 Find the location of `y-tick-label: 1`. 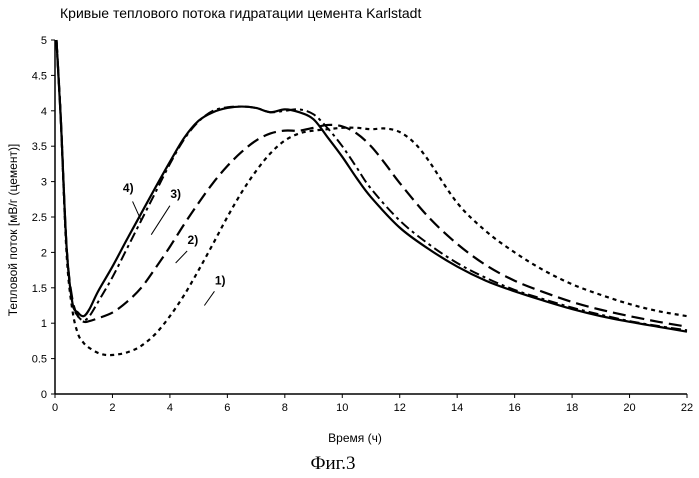

y-tick-label: 1 is located at coordinates (44, 324).